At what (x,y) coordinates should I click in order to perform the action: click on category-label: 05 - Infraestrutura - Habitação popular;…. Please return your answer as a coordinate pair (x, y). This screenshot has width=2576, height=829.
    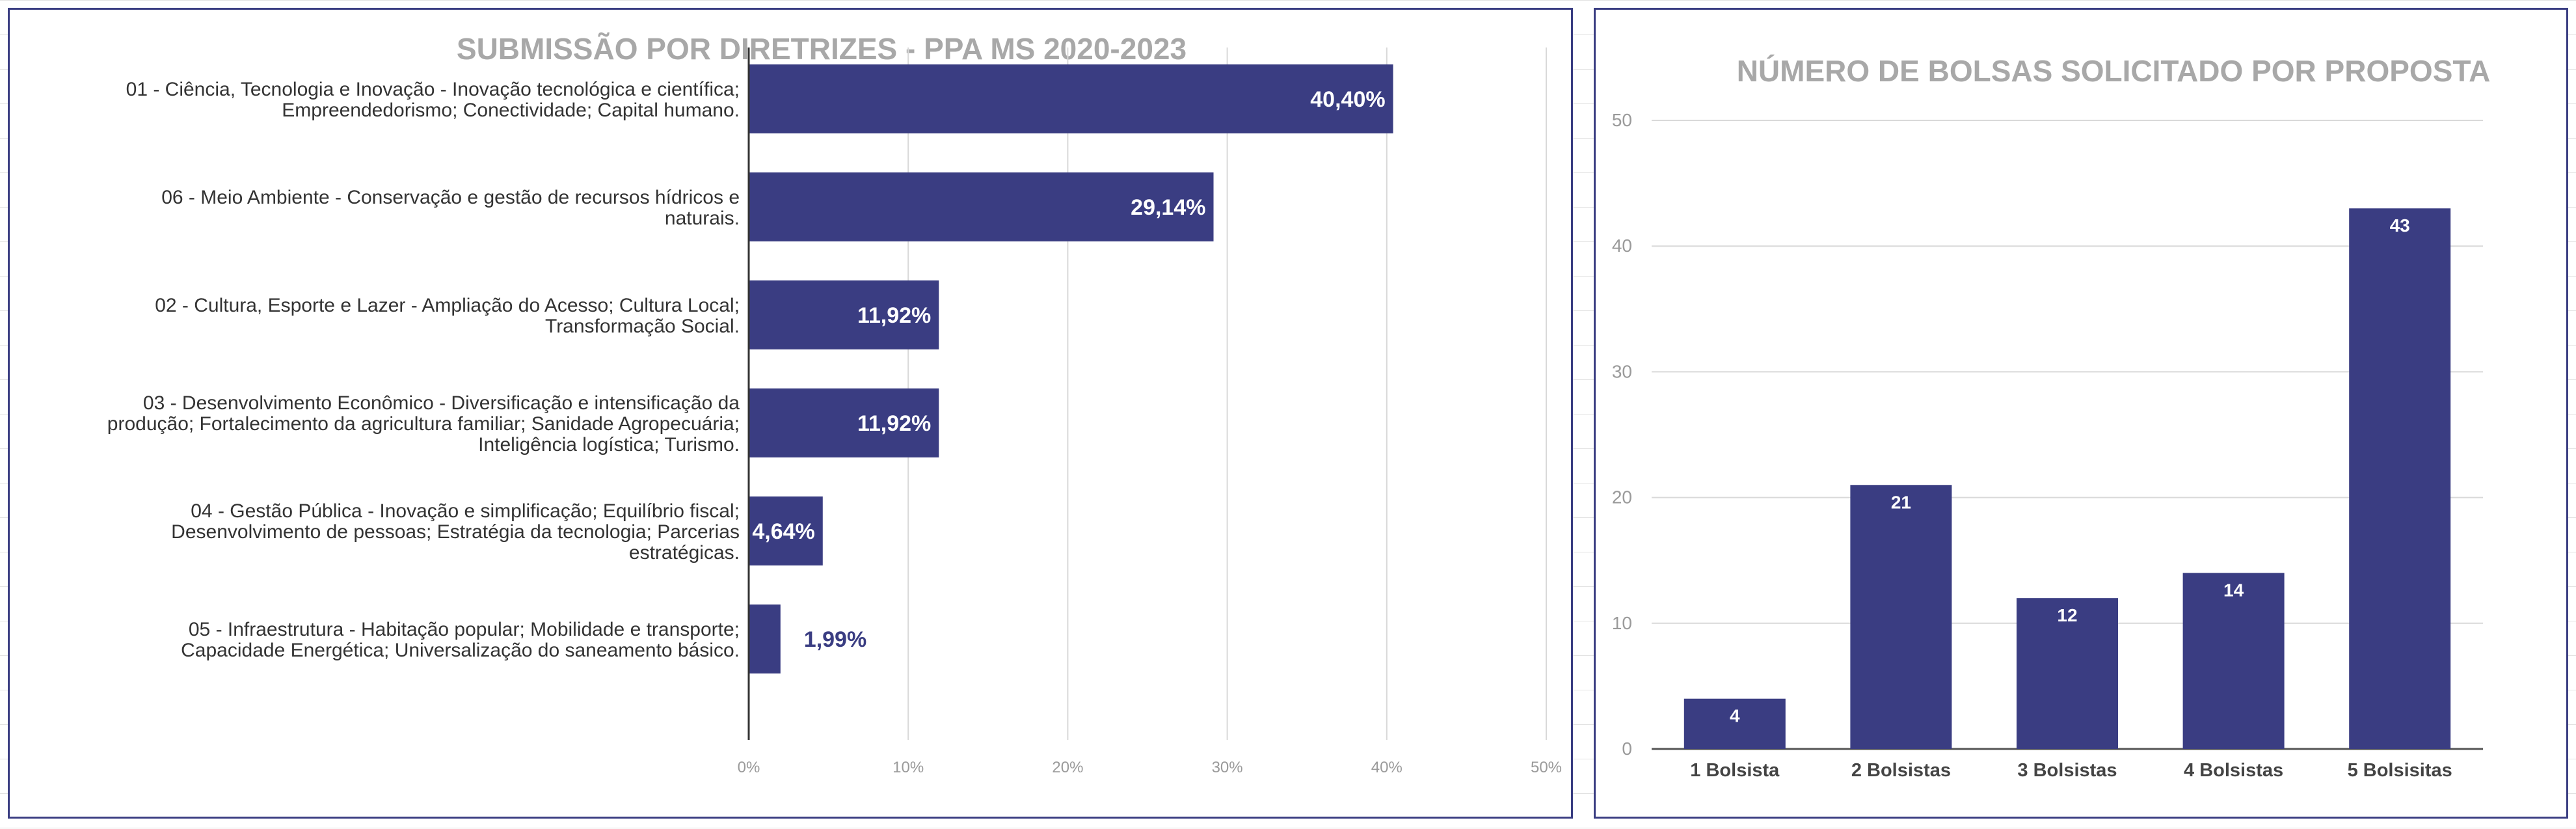
    Looking at the image, I should click on (460, 640).